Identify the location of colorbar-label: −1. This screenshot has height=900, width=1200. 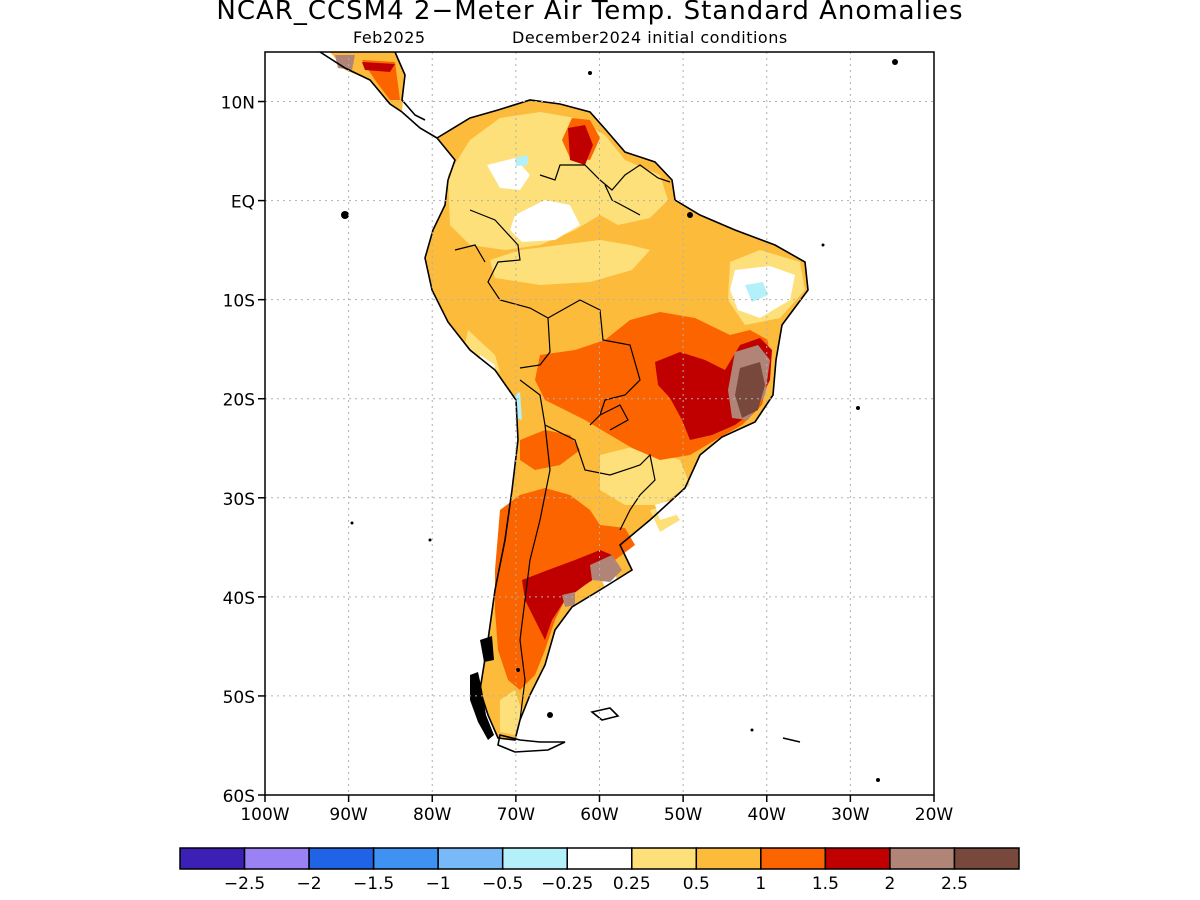
(438, 884).